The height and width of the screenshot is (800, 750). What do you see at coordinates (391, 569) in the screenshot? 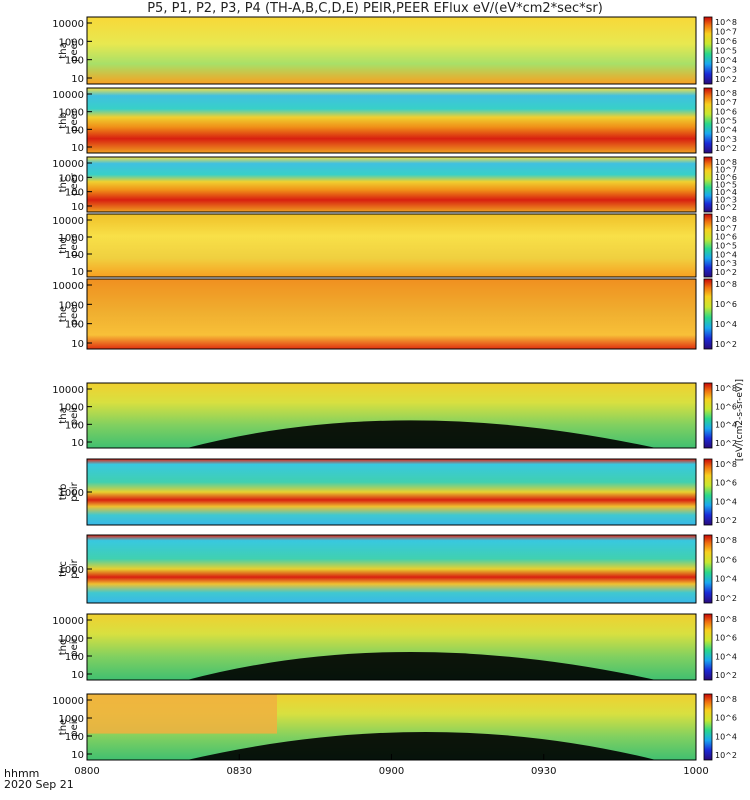
I see `spectrogram-thc-peir` at bounding box center [391, 569].